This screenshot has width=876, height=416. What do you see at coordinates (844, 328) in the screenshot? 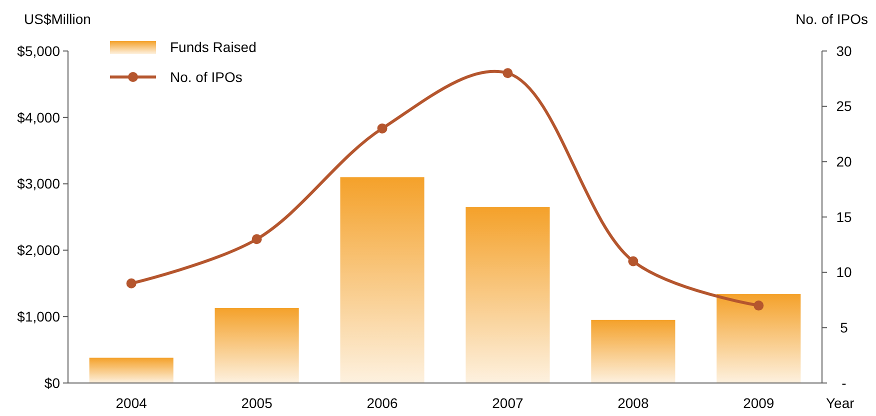
I see `y2-tick-label: 5` at bounding box center [844, 328].